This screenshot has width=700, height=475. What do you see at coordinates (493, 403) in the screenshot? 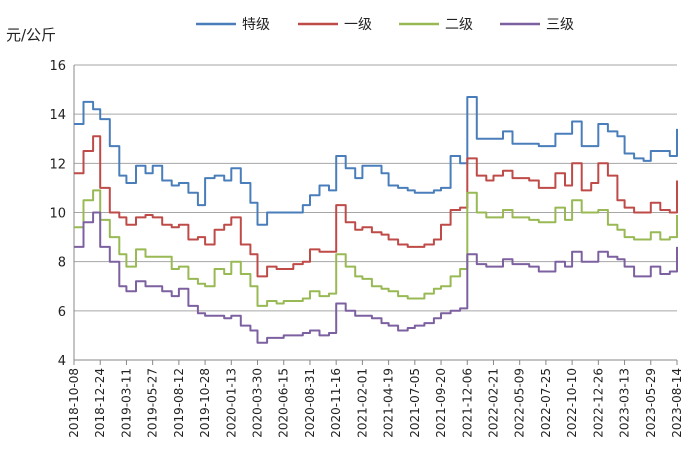
I see `x-tick-label: 2022-02-21` at bounding box center [493, 403].